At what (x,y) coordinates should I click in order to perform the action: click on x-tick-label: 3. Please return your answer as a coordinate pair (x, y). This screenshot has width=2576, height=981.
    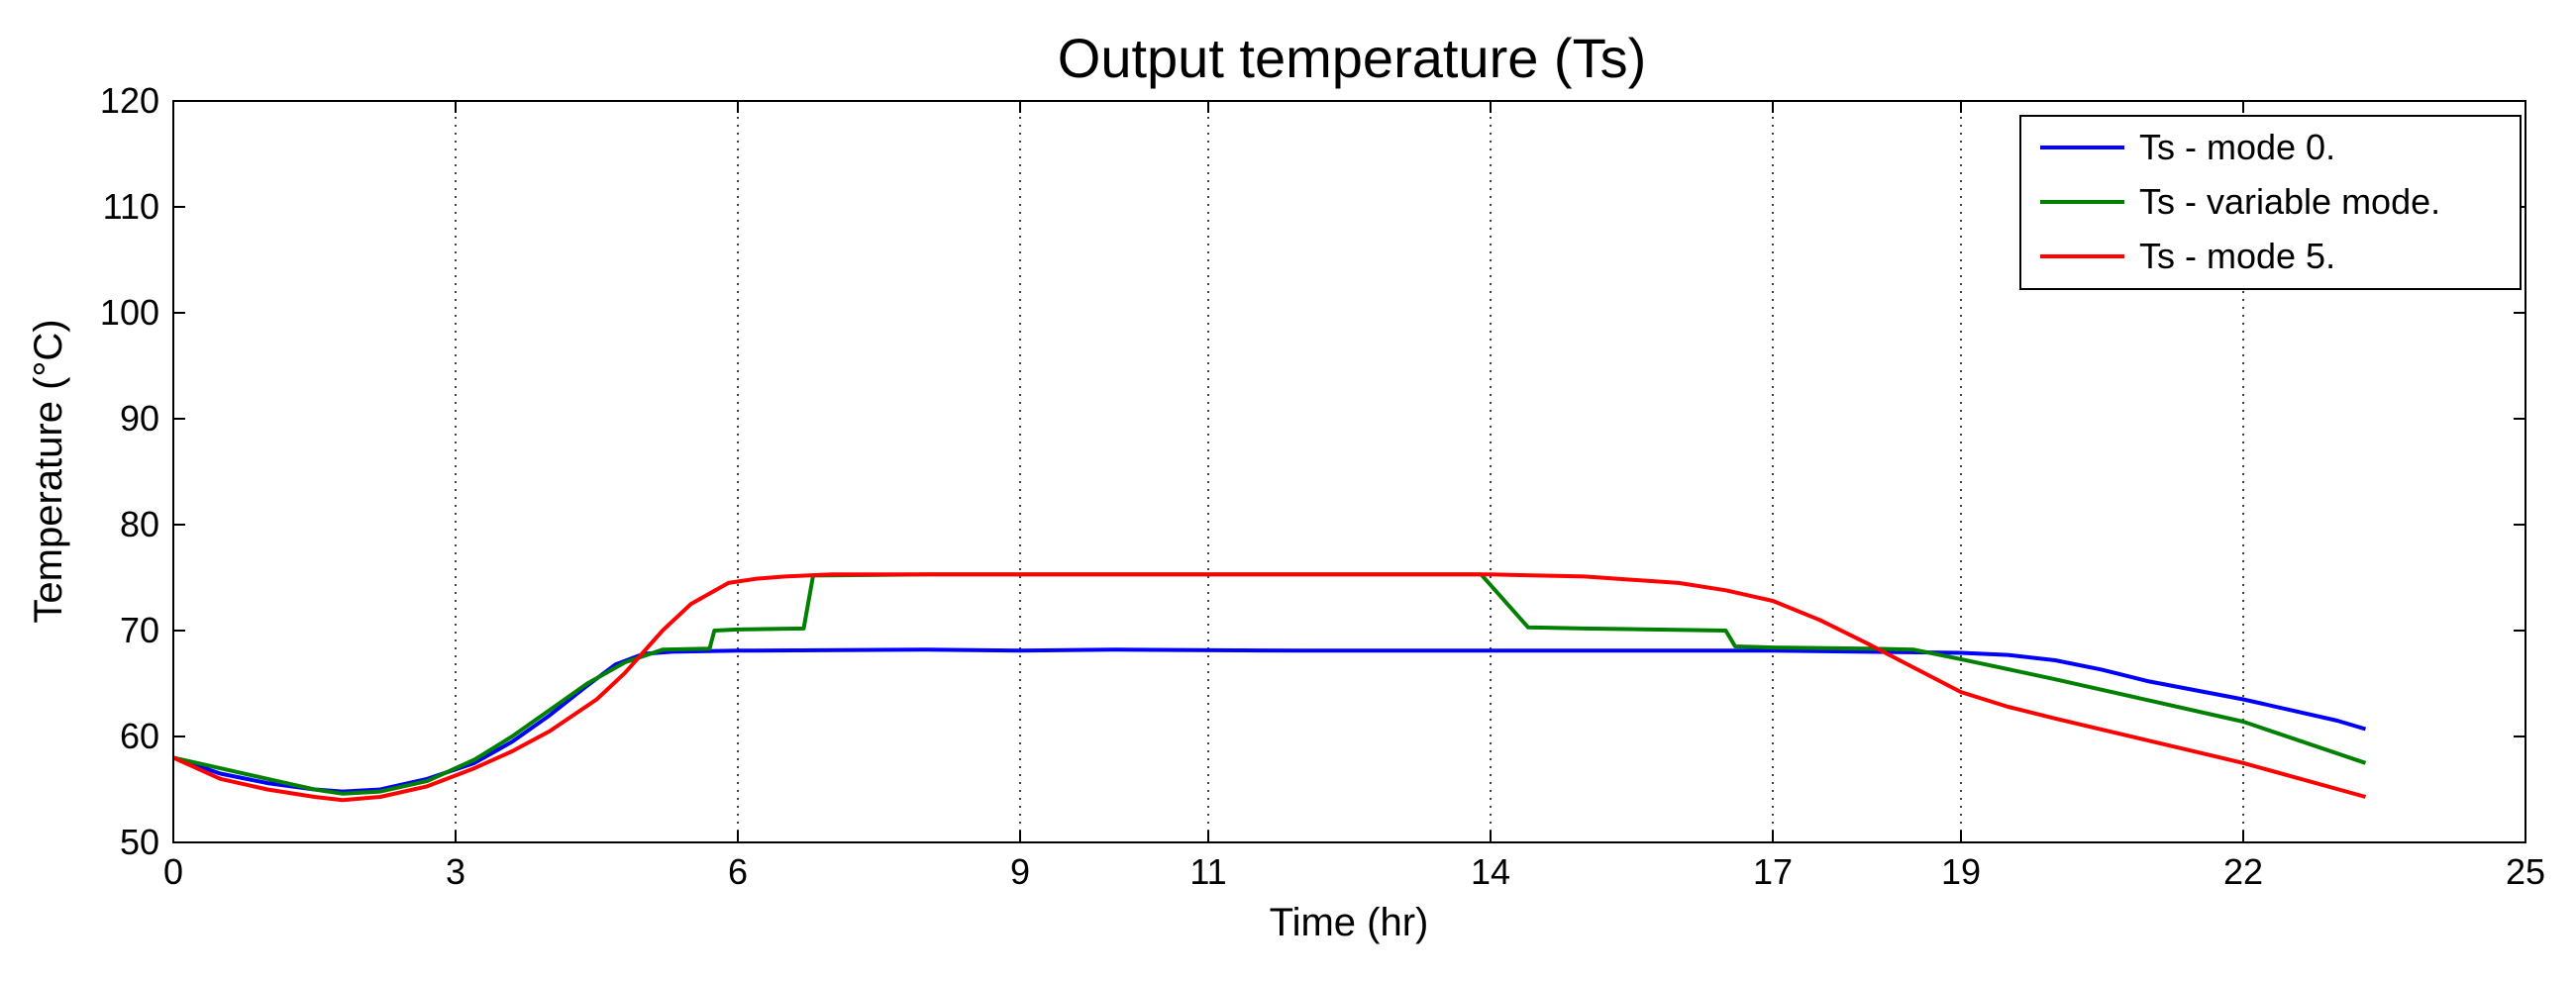
    Looking at the image, I should click on (455, 871).